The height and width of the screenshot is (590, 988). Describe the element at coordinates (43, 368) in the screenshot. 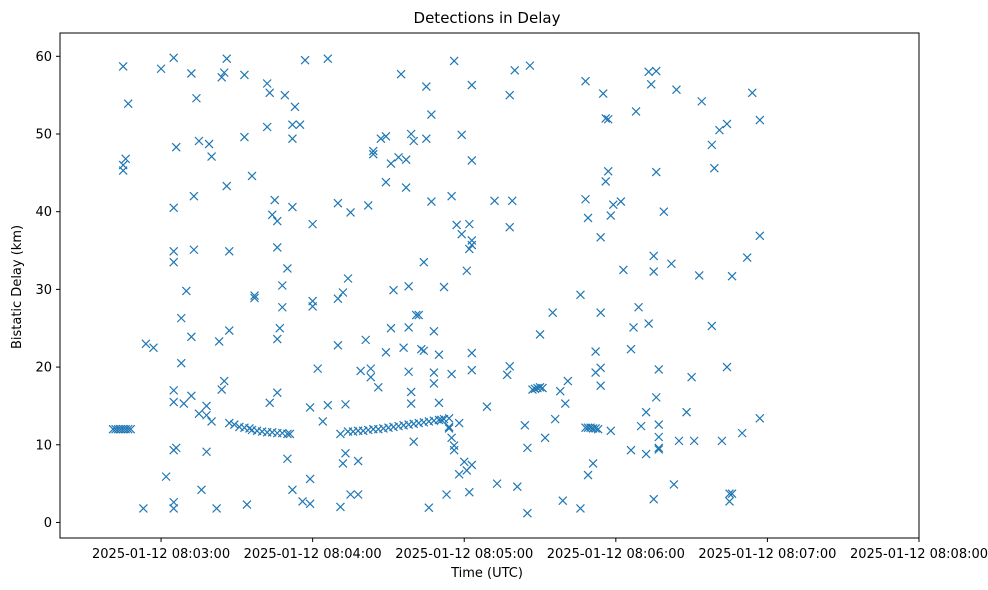

I see `y-tick-label: 20` at that location.